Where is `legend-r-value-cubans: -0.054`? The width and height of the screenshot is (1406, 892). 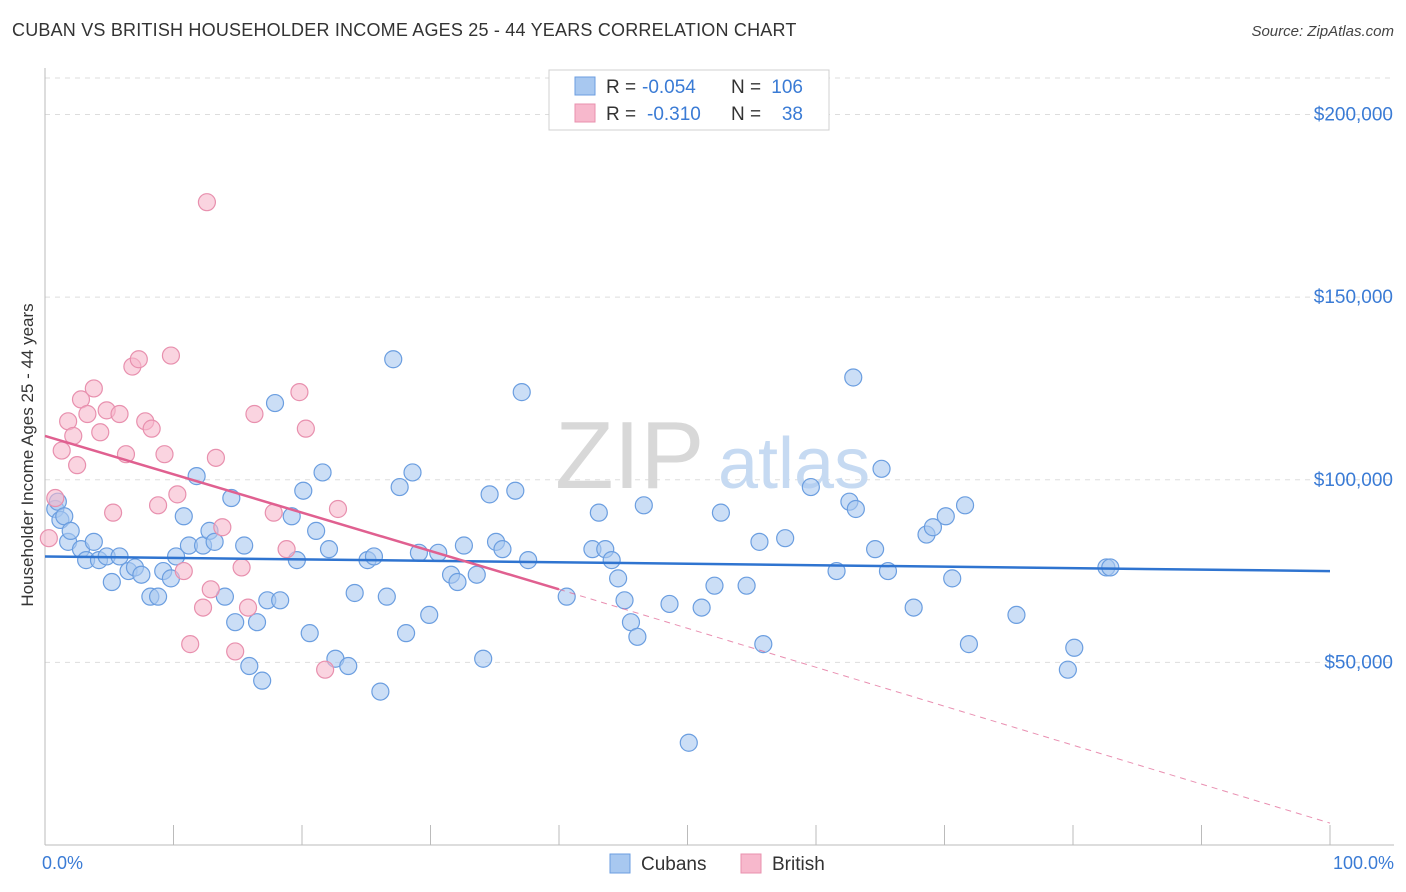
legend-r-value-cubans: -0.054 is located at coordinates (669, 87).